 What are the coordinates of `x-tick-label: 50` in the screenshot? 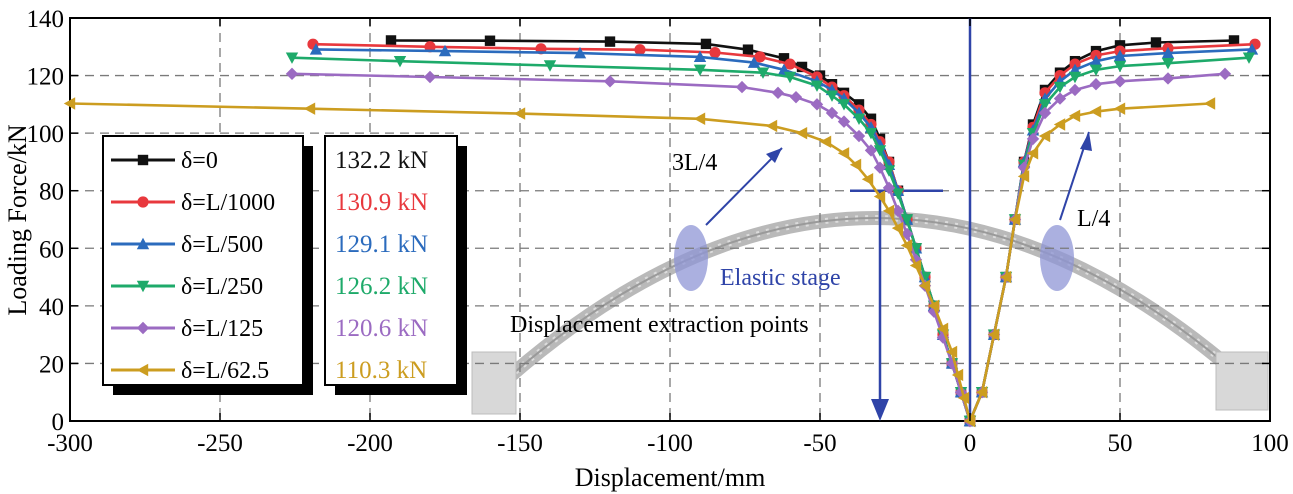 It's located at (1120, 443).